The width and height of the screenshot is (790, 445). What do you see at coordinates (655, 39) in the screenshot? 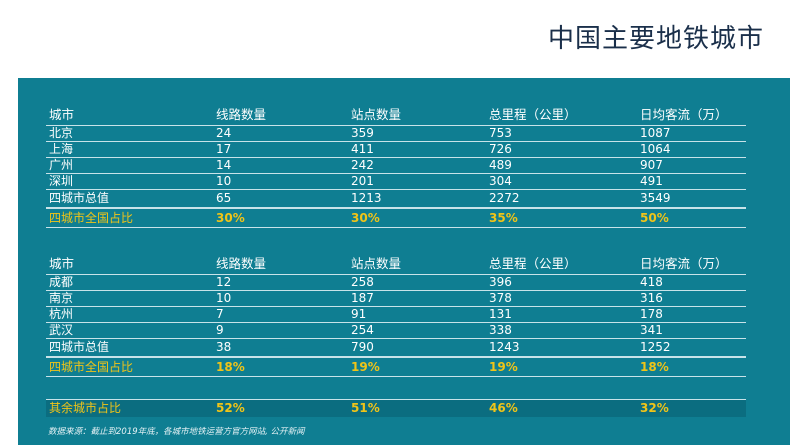
I see `page-title: 中国主要地铁城市` at bounding box center [655, 39].